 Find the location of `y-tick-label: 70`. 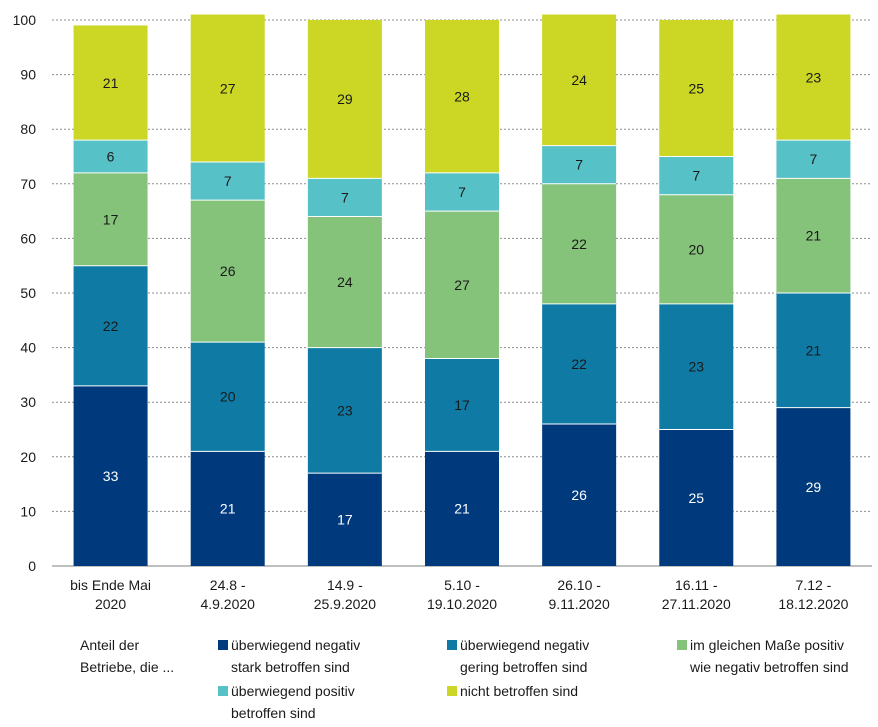

y-tick-label: 70 is located at coordinates (28, 184).